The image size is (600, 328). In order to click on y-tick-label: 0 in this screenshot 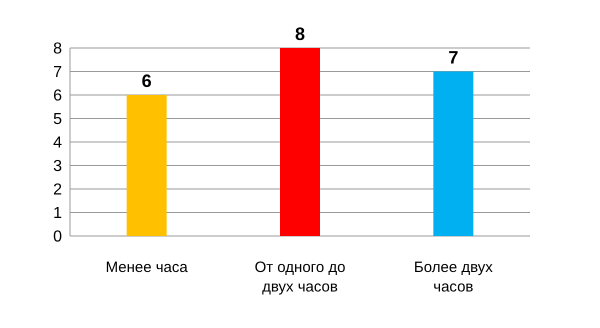, I will do `click(57, 237)`.